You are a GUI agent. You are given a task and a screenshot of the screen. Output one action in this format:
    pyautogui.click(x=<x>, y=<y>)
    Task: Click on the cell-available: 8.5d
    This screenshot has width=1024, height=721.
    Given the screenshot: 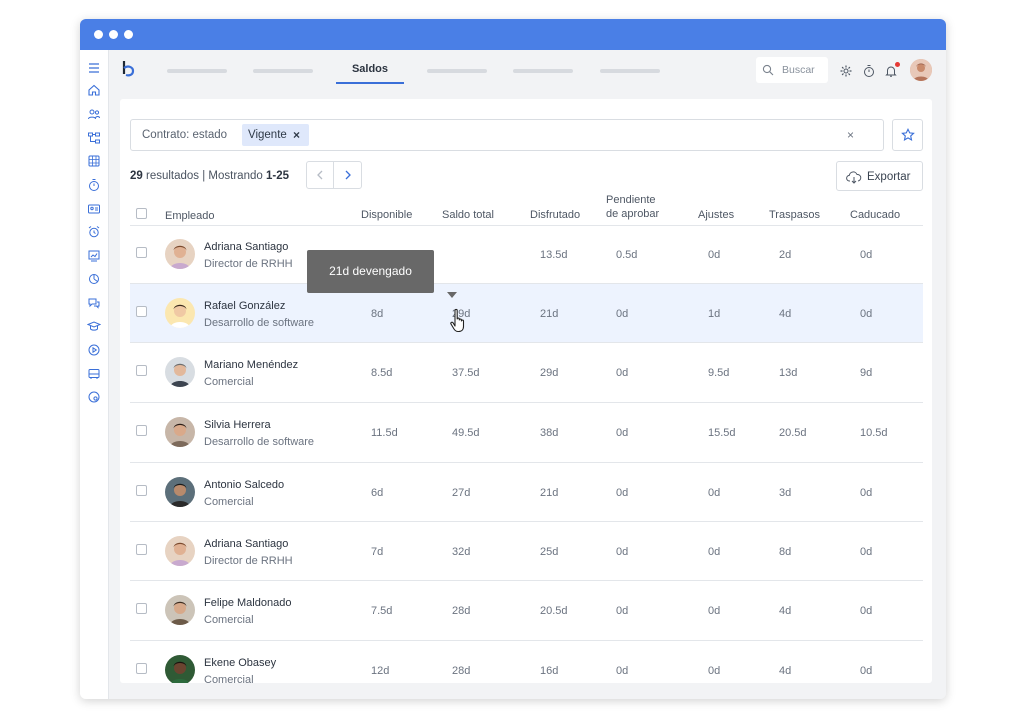 What is the action you would take?
    pyautogui.click(x=382, y=373)
    